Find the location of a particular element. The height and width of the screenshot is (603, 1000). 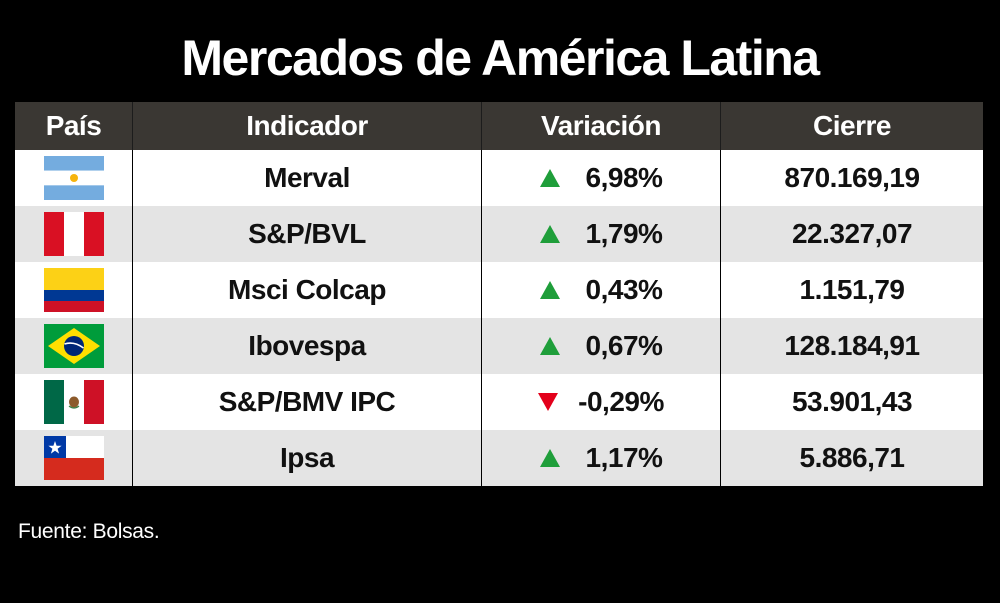

peru-flag-icon is located at coordinates (73, 234).